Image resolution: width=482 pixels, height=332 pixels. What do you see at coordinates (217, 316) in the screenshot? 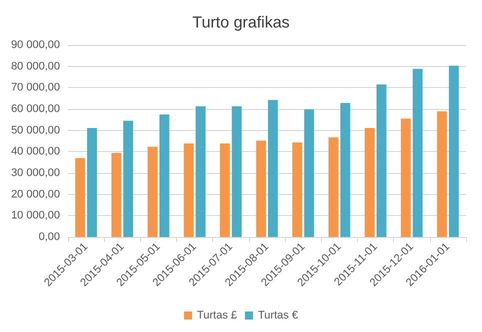
I see `legend-label: Turtas £` at bounding box center [217, 316].